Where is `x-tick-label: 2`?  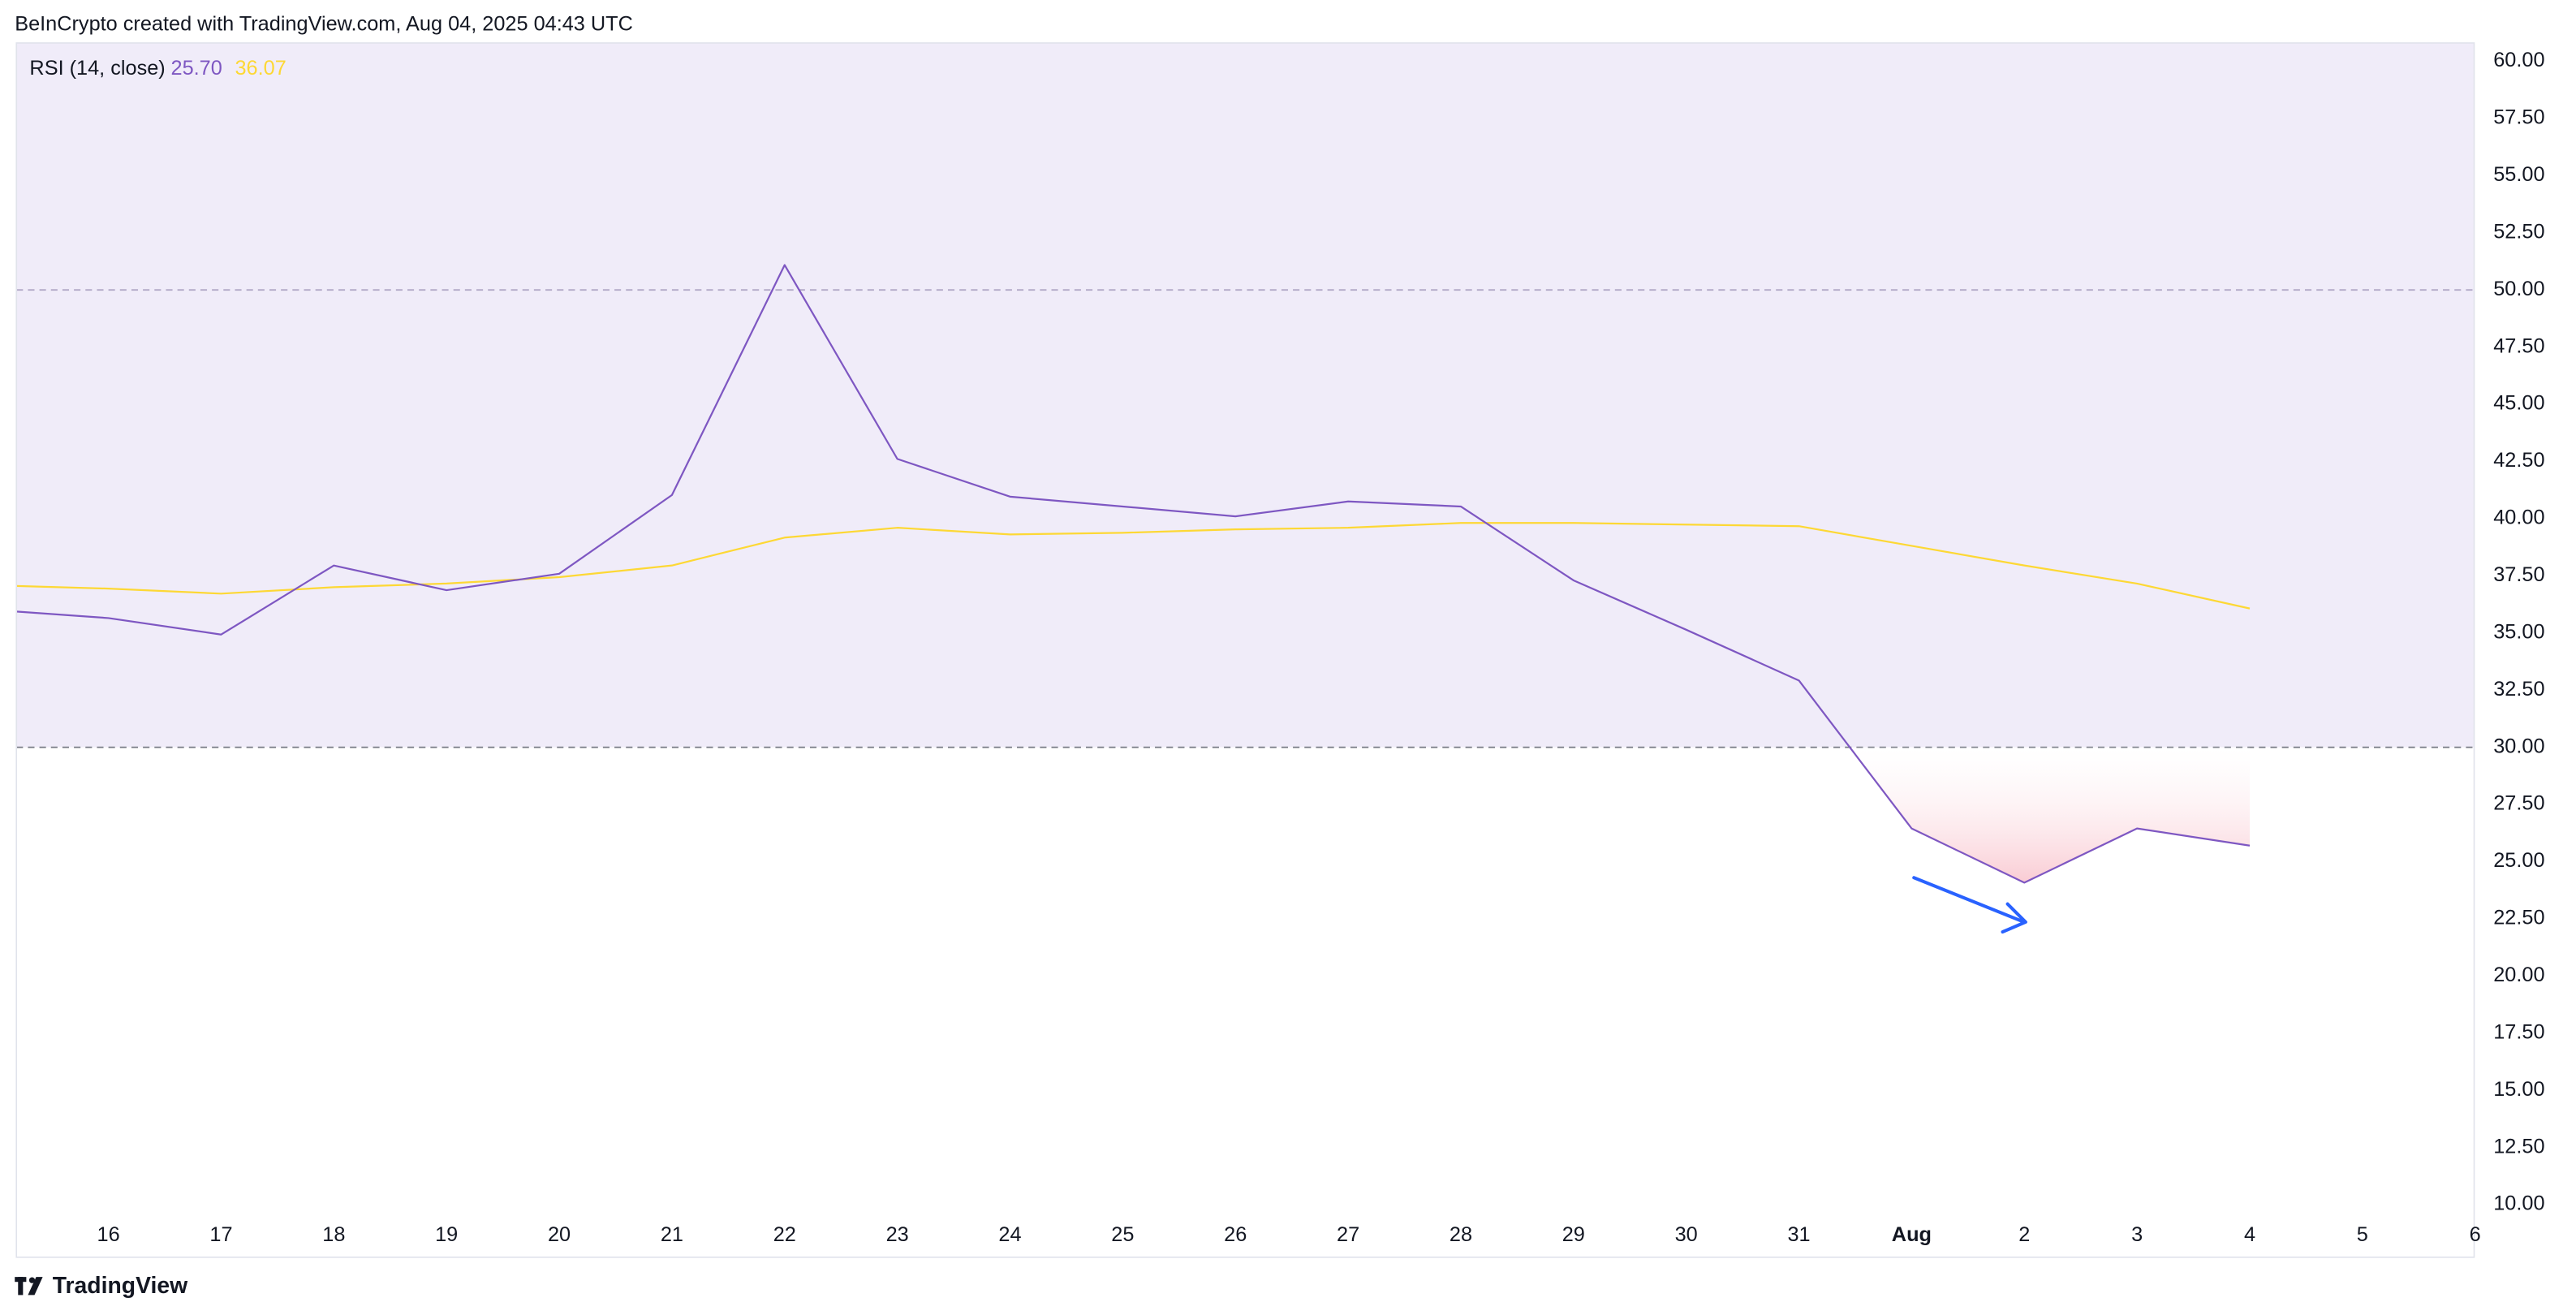 x-tick-label: 2 is located at coordinates (2024, 1234).